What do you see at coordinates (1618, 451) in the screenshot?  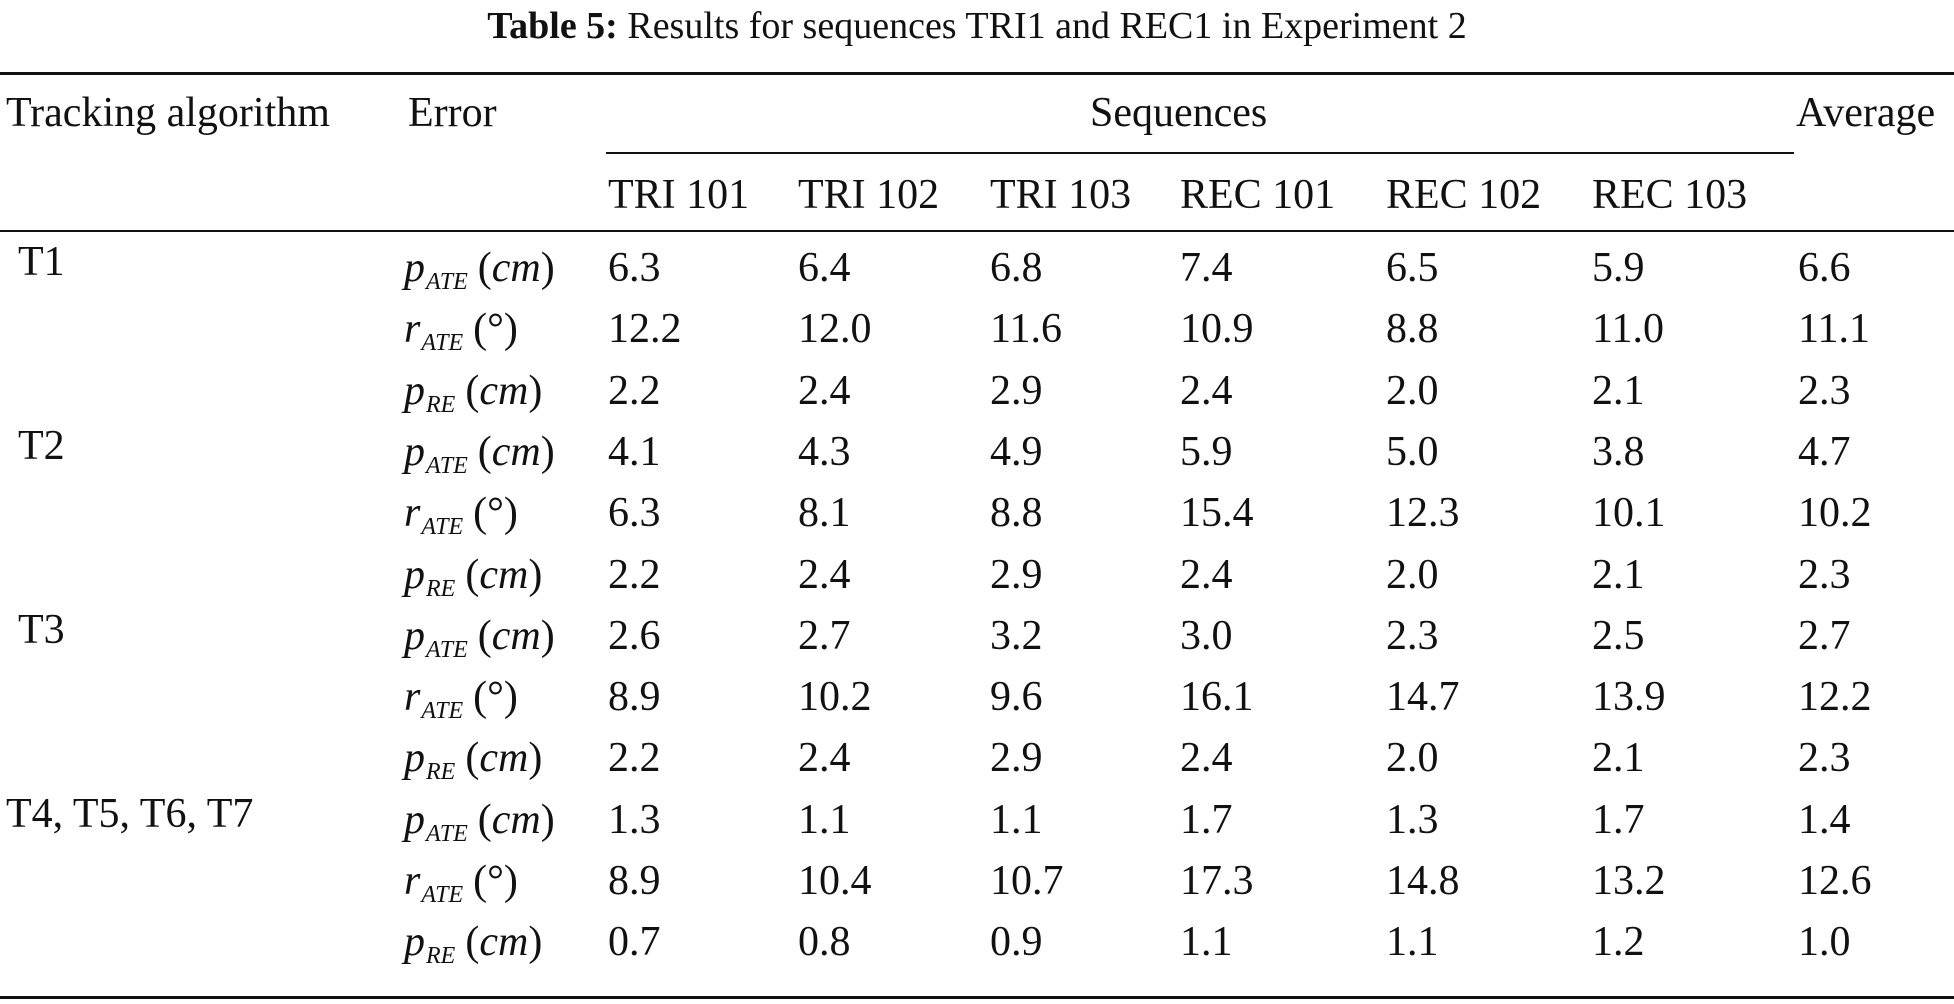 I see `value-cell: 3.8` at bounding box center [1618, 451].